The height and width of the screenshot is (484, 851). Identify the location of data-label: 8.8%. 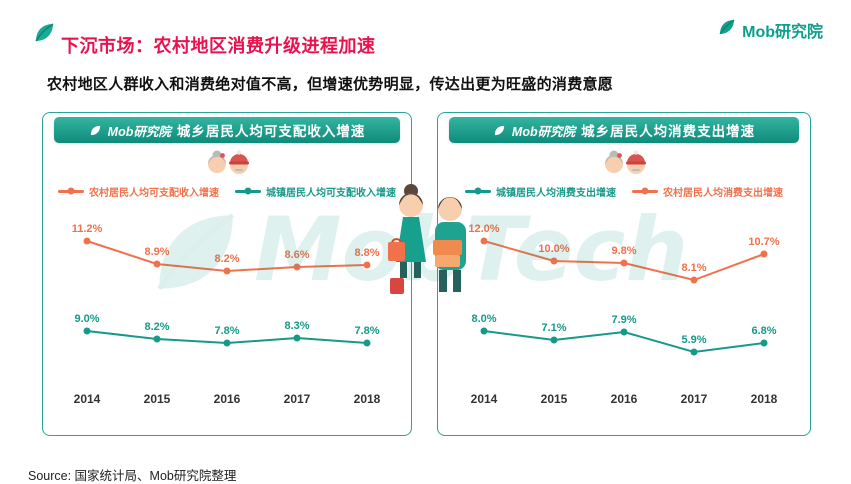
(366, 253).